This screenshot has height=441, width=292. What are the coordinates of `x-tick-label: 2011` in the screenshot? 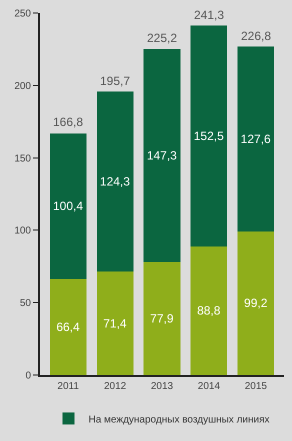 It's located at (68, 386).